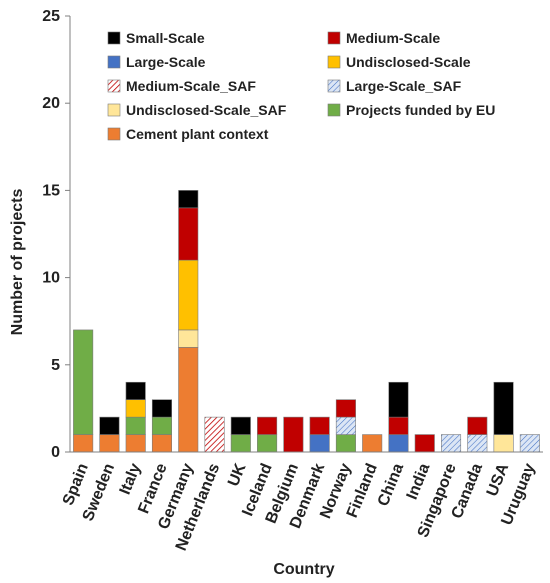 This screenshot has height=583, width=550. Describe the element at coordinates (114, 134) in the screenshot. I see `legend-swatch-cement-plant-context` at that location.